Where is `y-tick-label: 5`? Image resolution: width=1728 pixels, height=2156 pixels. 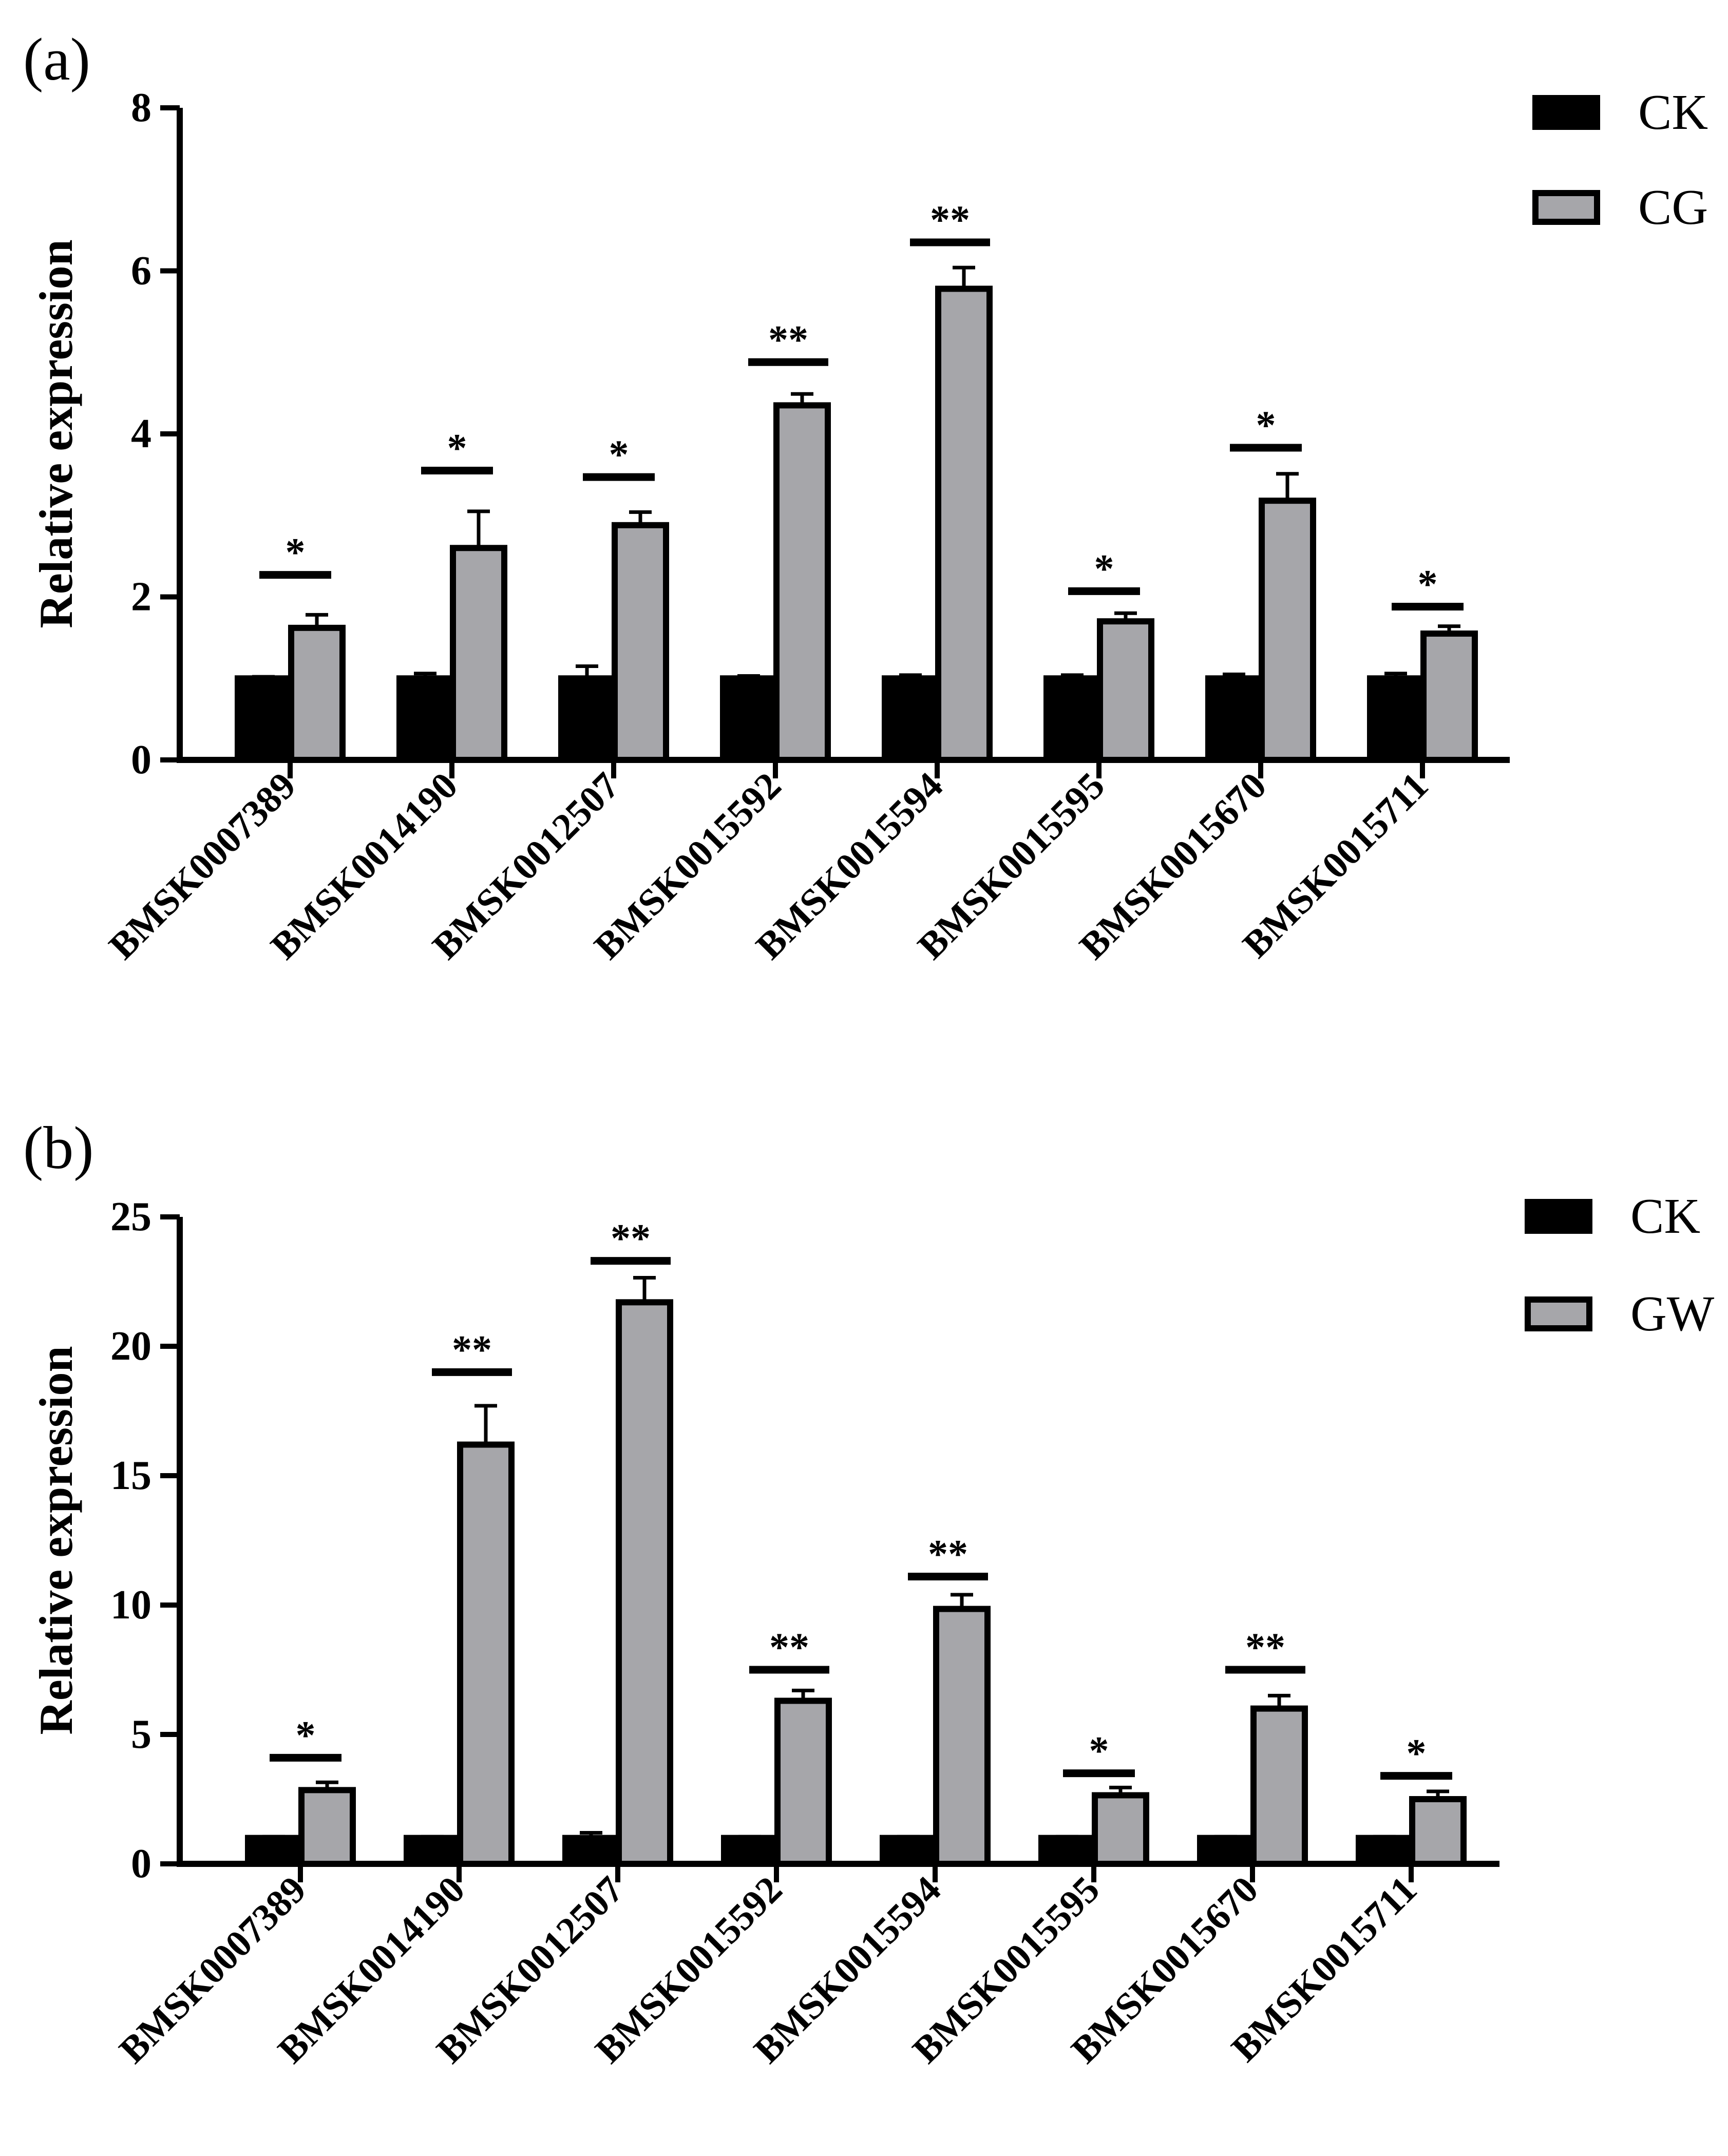 y-tick-label: 5 is located at coordinates (141, 1734).